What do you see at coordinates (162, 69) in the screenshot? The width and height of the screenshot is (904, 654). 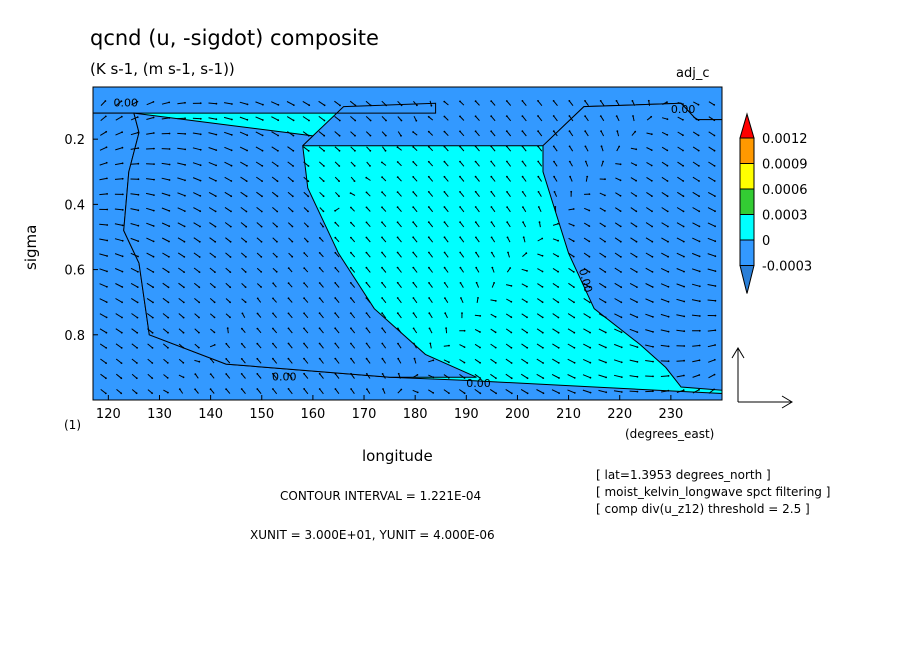 I see `chart-subtitle: (K s-1, (m s-1, s-1))` at bounding box center [162, 69].